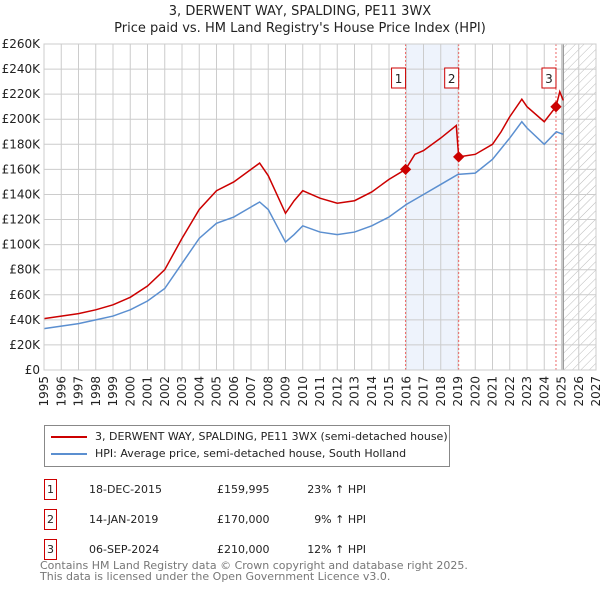 The image size is (600, 590). I want to click on y-tick-label: £200K, so click(22, 119).